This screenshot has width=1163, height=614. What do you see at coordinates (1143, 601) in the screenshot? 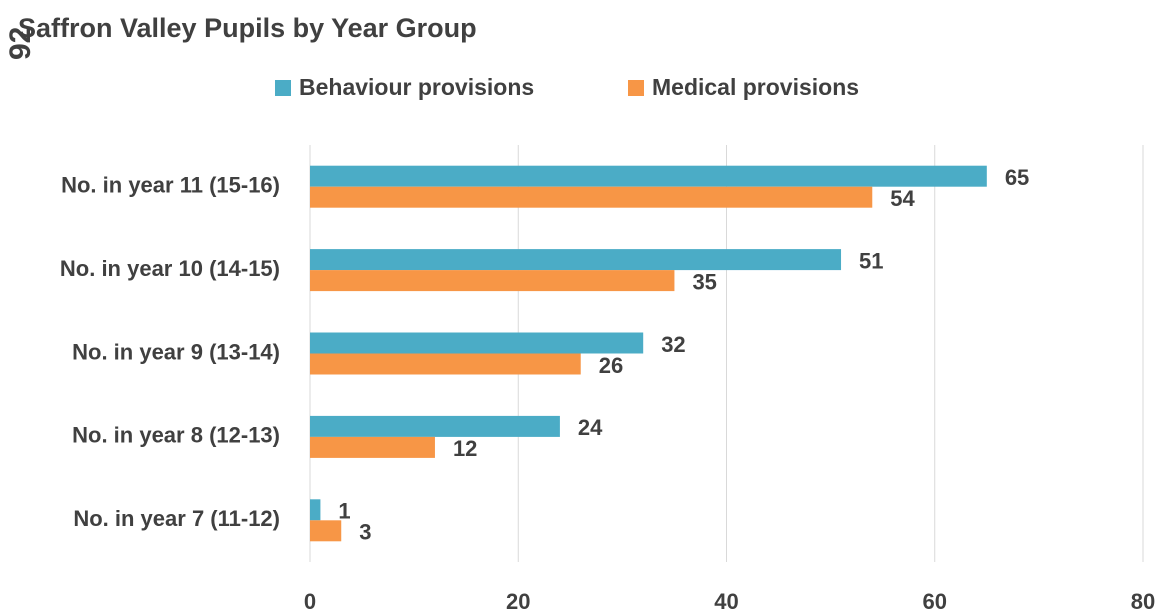
I see `x-tick-label: 80` at bounding box center [1143, 601].